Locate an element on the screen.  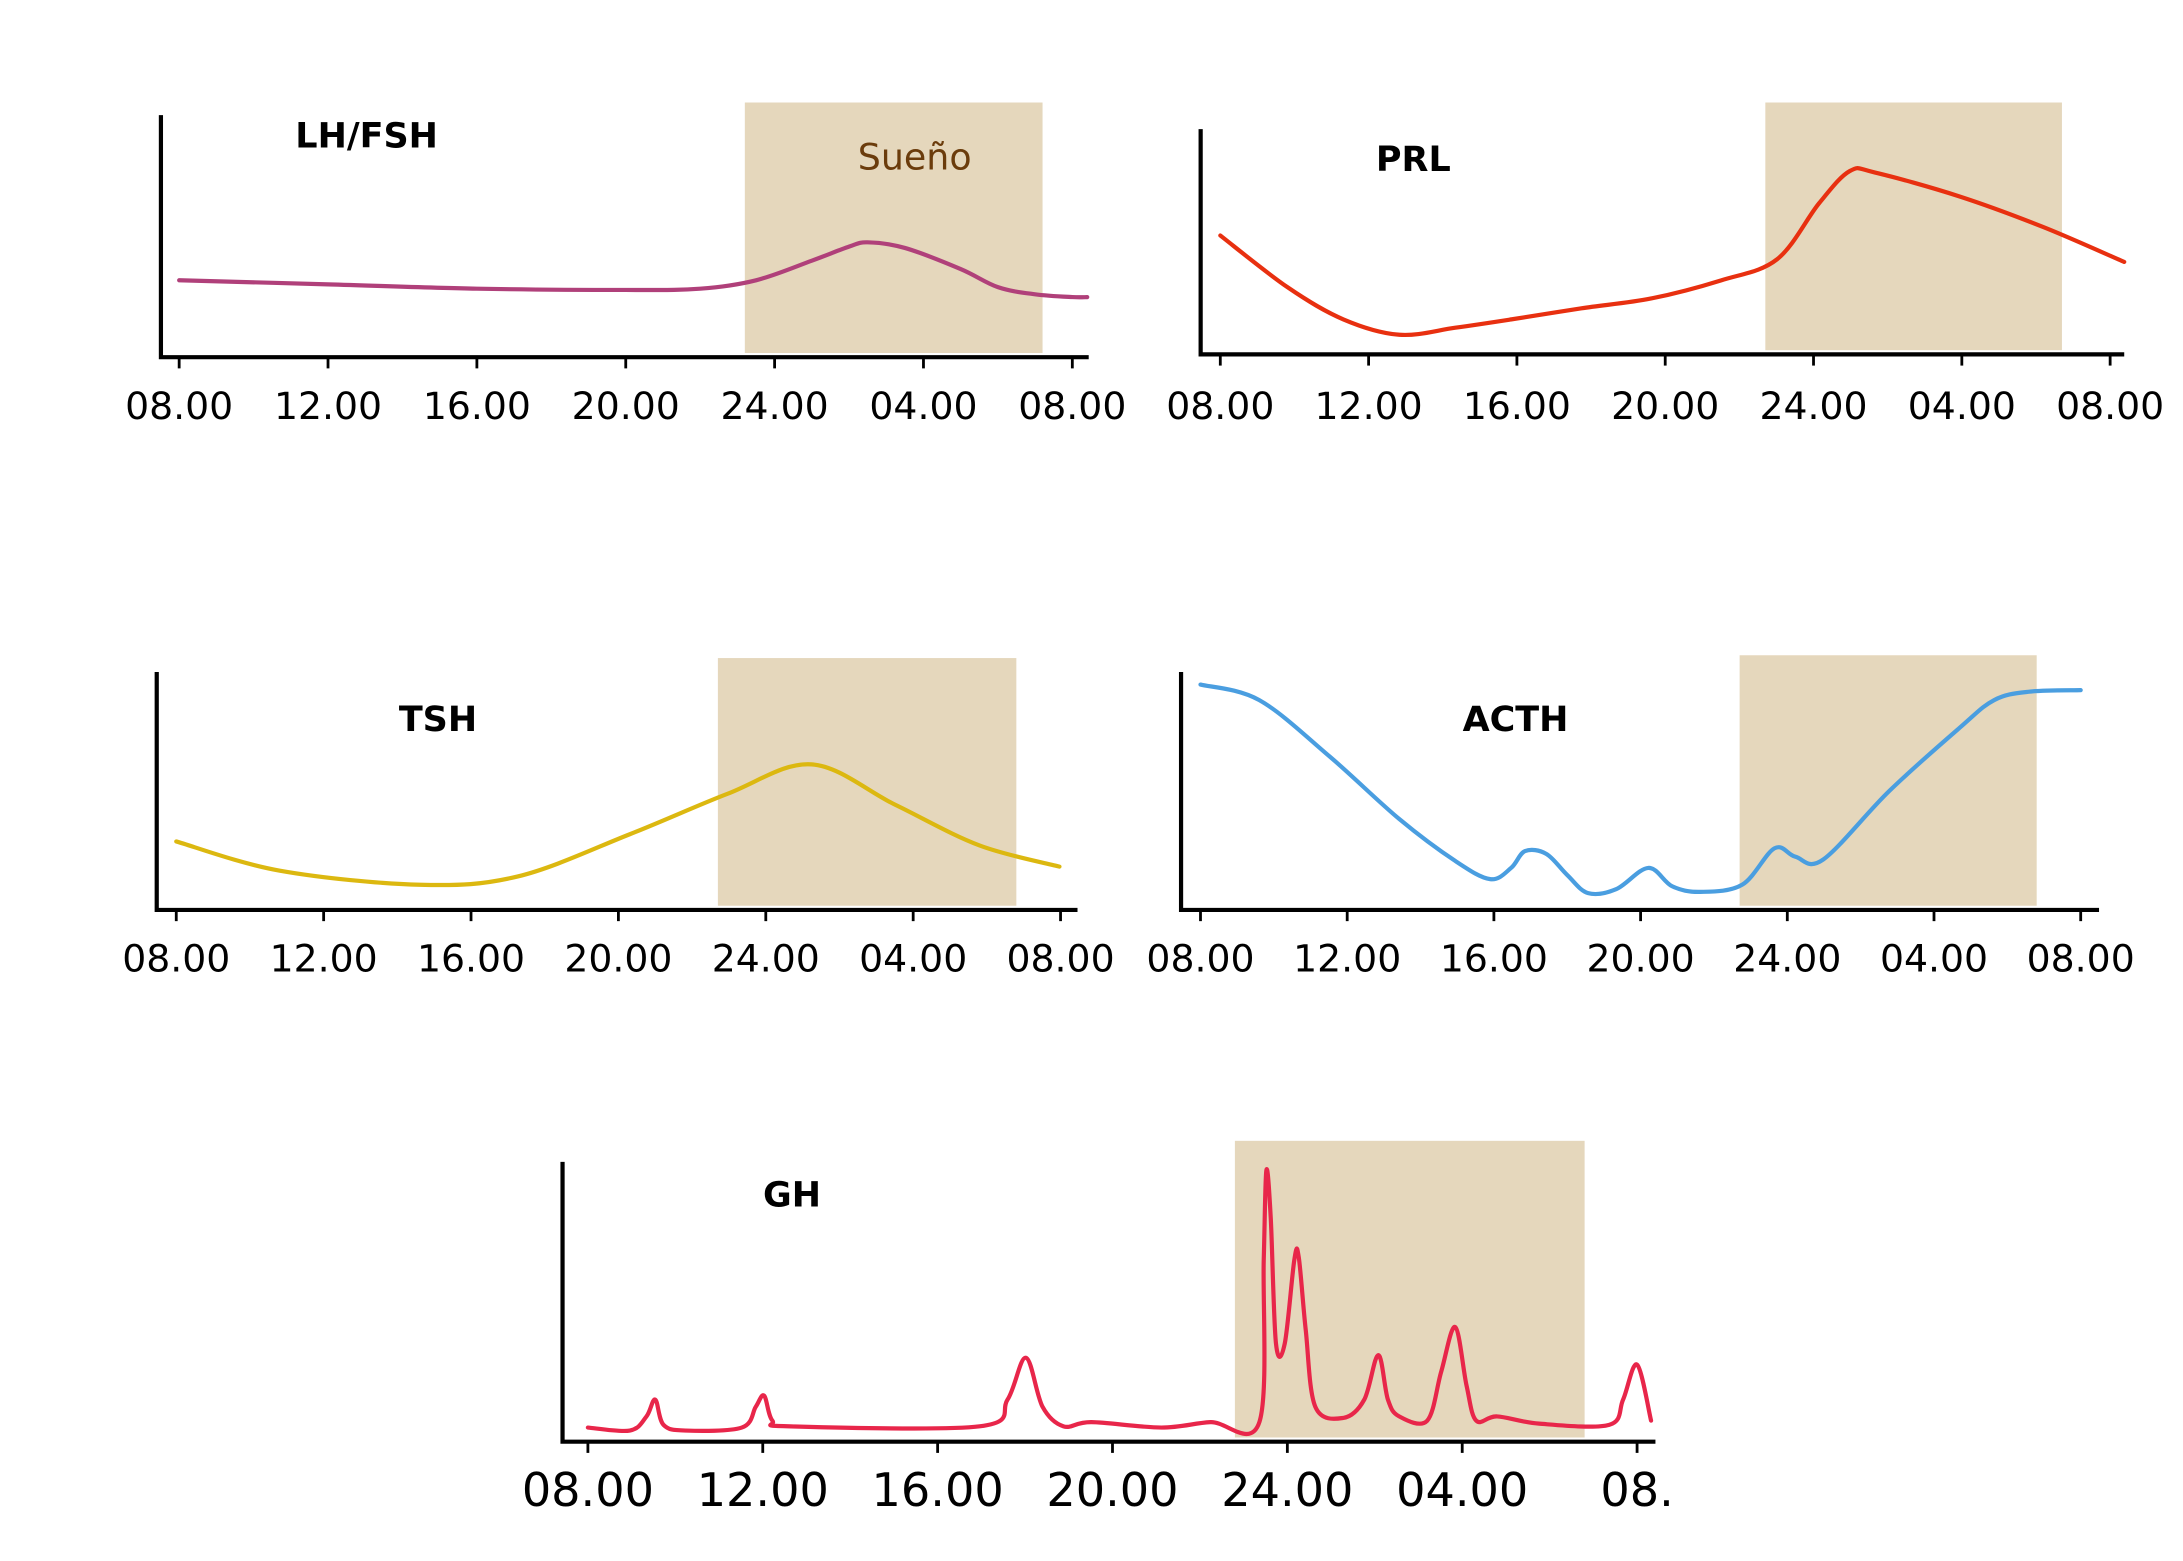
panel: ACTH 08.00 12.00 16.00 20.00 24.00 04.00 08.00 is located at coordinates (1640, 818).